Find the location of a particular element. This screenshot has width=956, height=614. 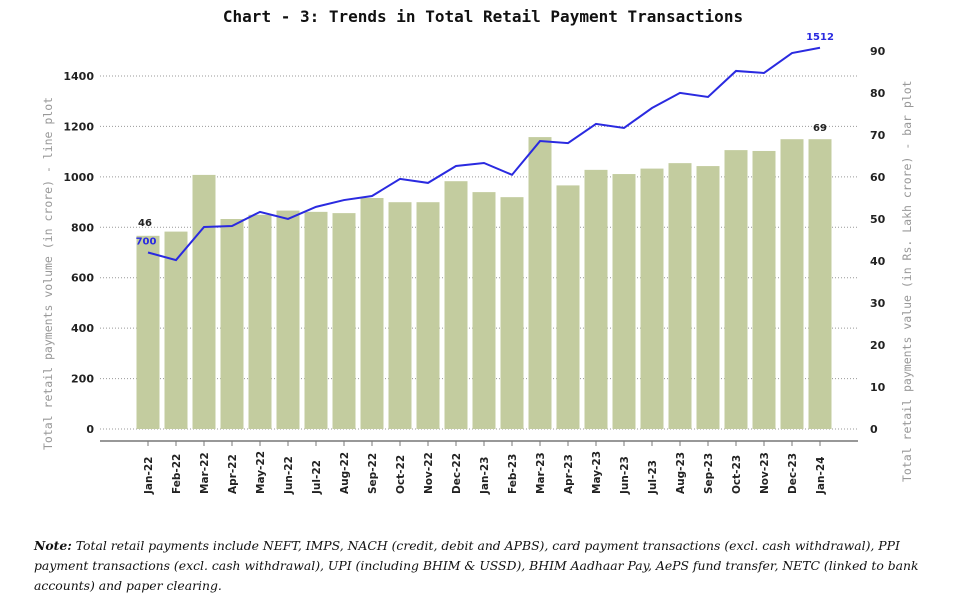

x-tick-label: Jan-24 is located at coordinates (821, 476).